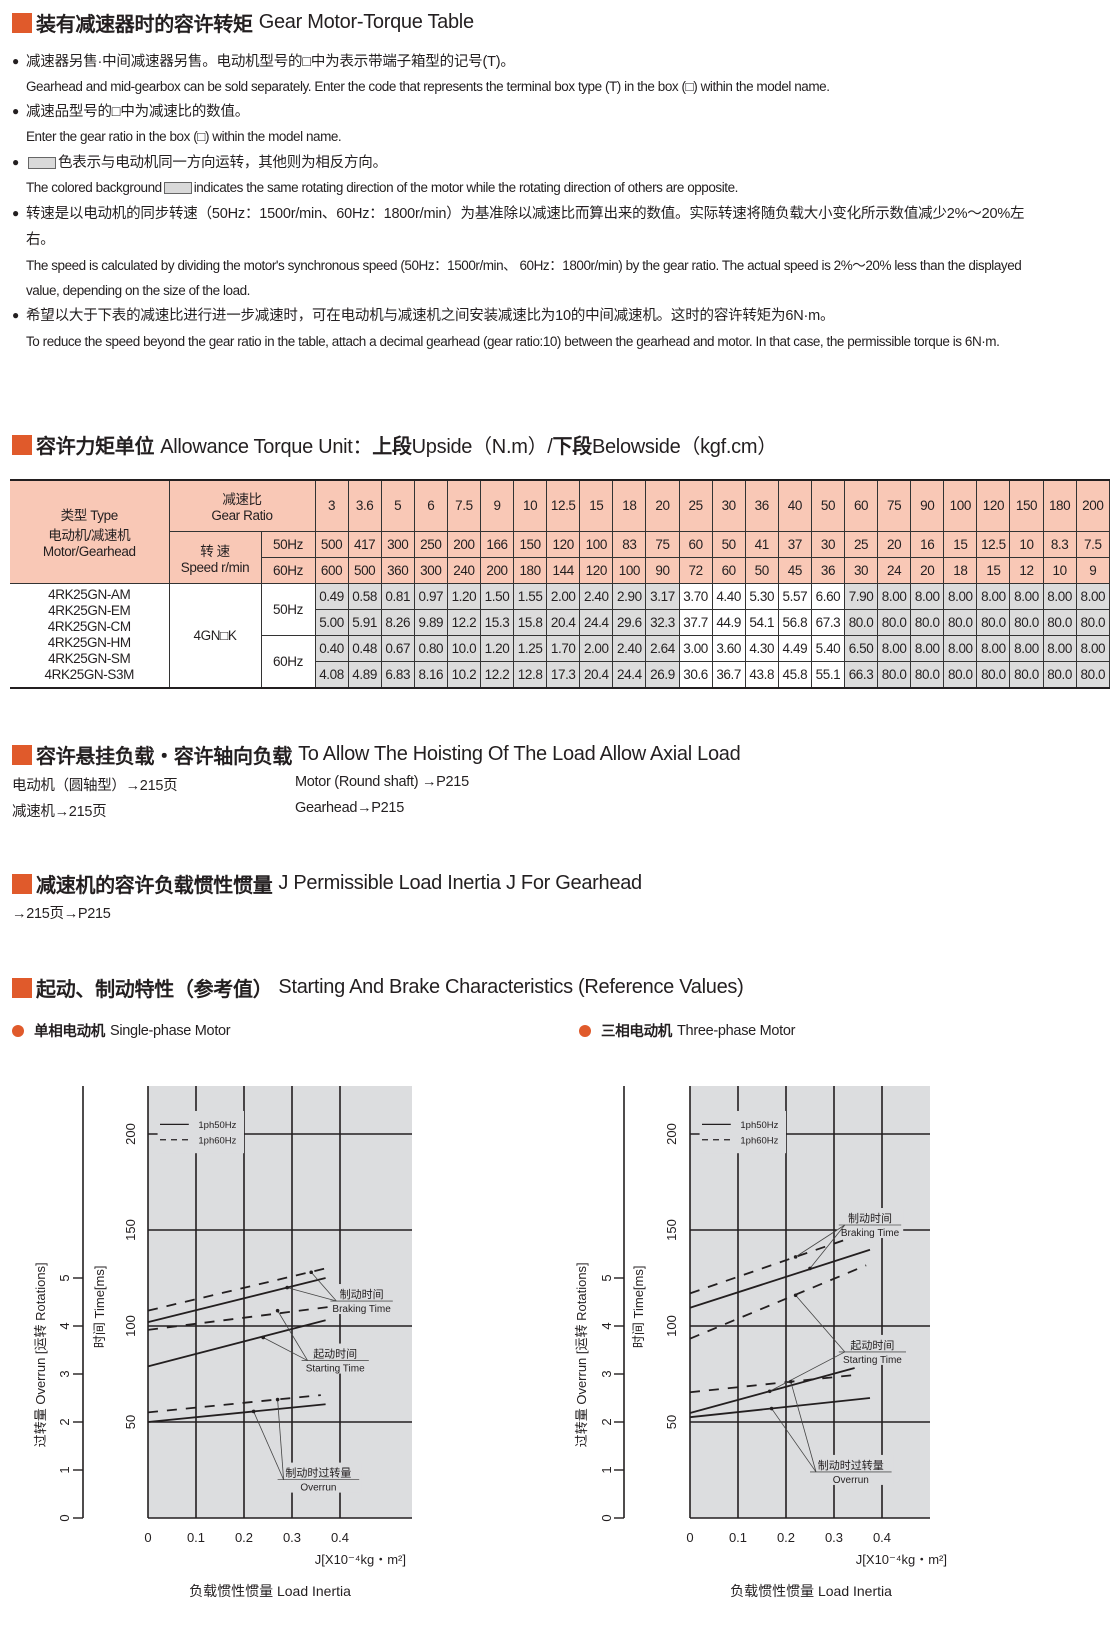 Image resolution: width=1120 pixels, height=1630 pixels. I want to click on speed-cell: 10, so click(1026, 544).